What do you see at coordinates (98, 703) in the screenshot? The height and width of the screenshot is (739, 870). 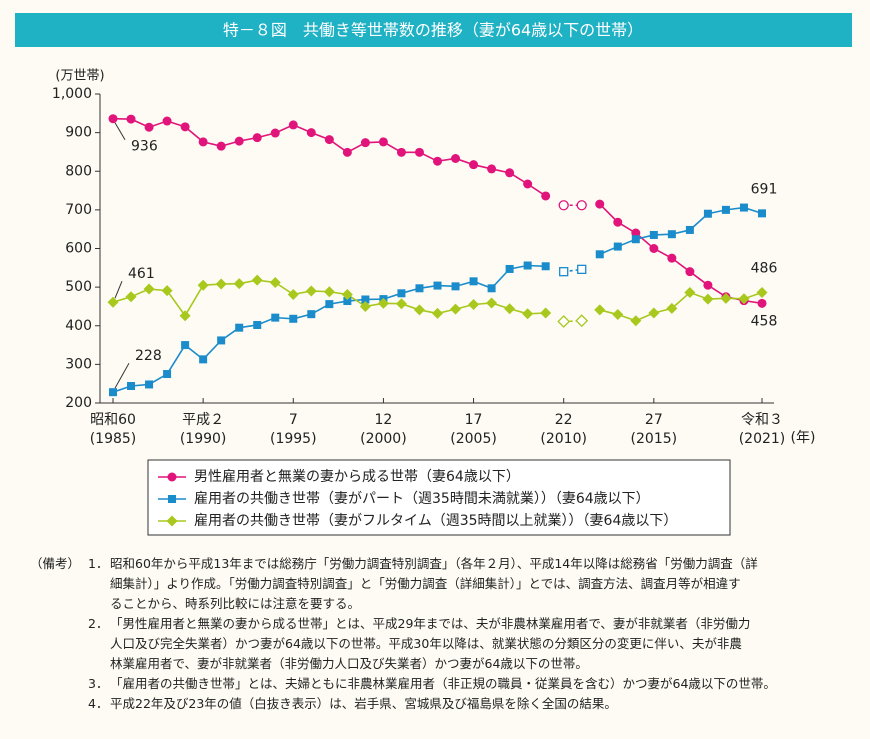 I see `note-number: 4．` at bounding box center [98, 703].